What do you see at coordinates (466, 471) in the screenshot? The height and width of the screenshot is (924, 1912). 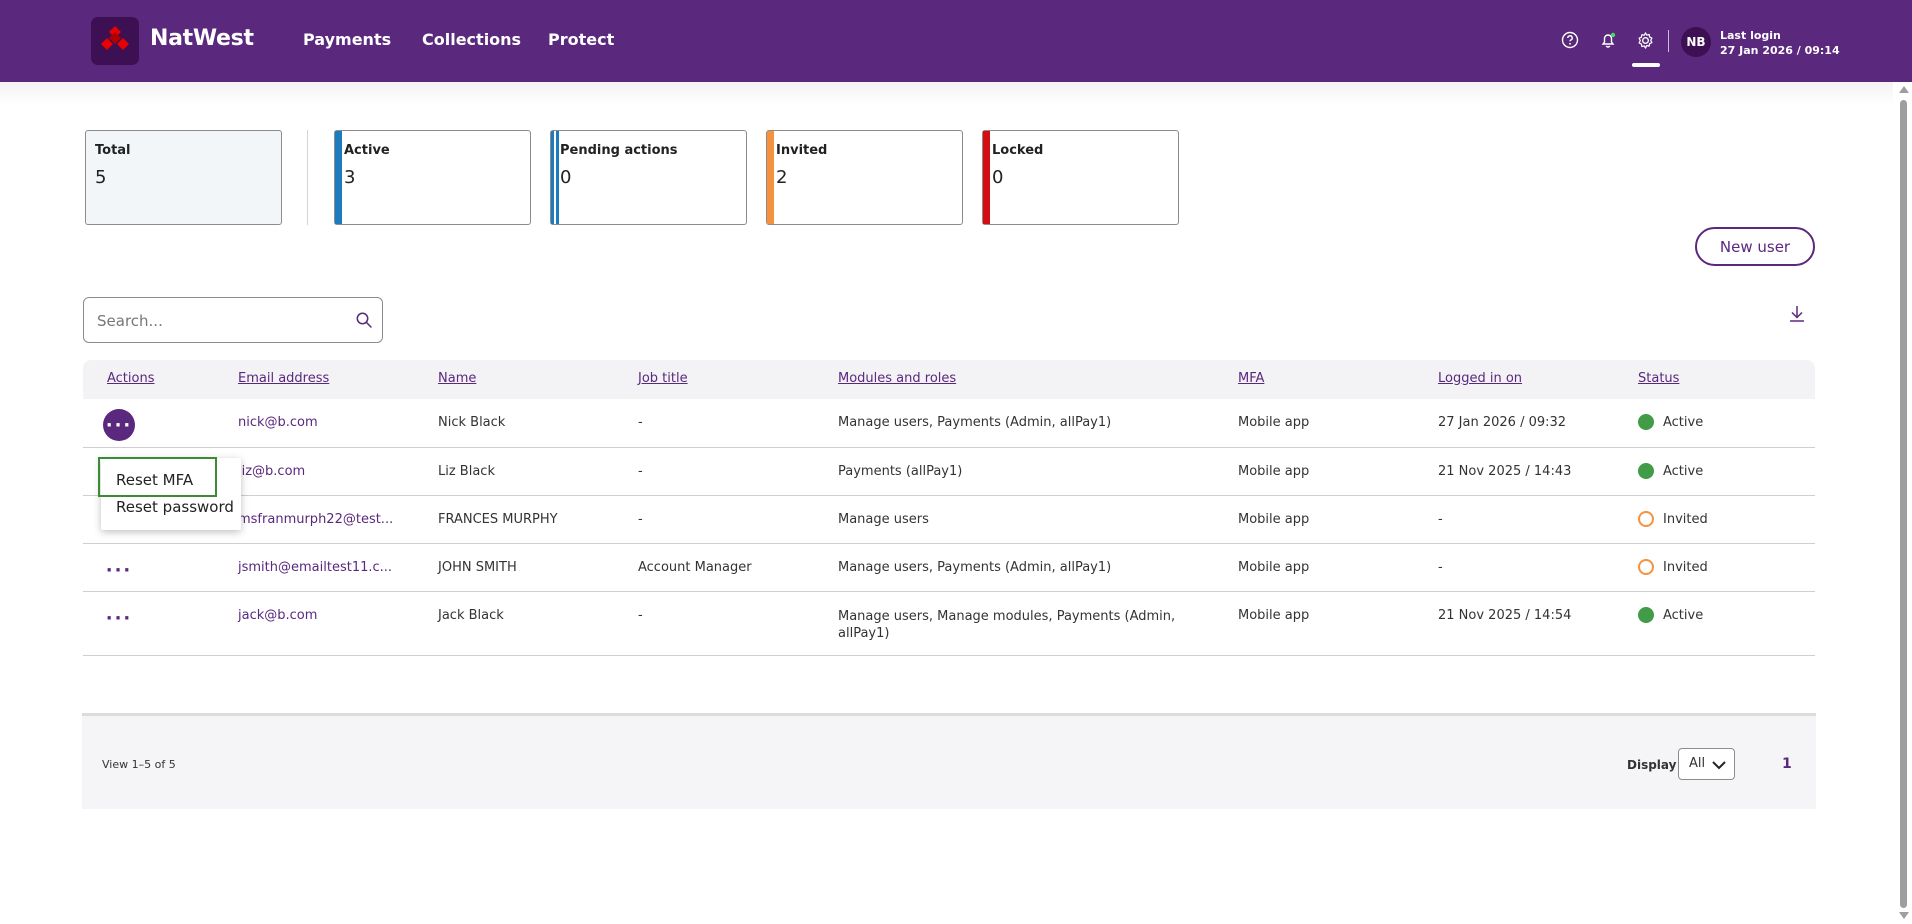 I see `row-name: Liz Black` at bounding box center [466, 471].